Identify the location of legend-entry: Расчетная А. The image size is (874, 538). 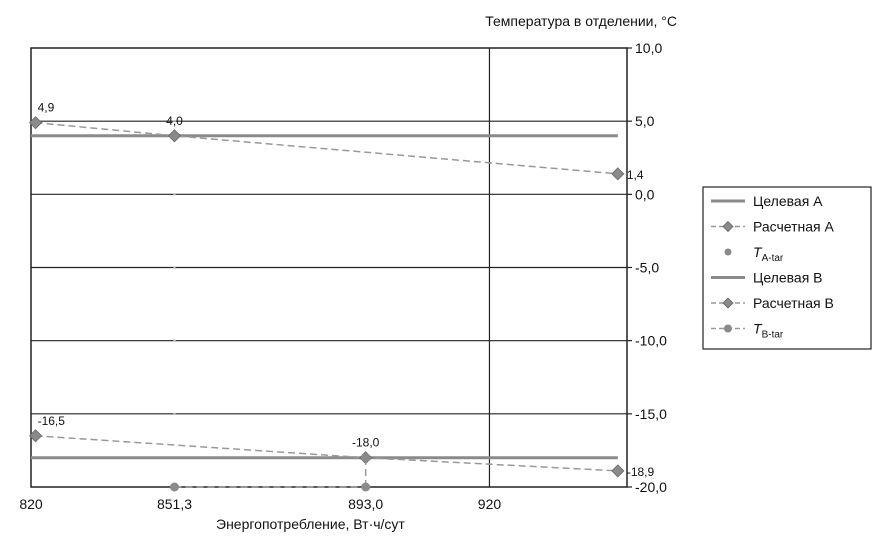
(773, 227).